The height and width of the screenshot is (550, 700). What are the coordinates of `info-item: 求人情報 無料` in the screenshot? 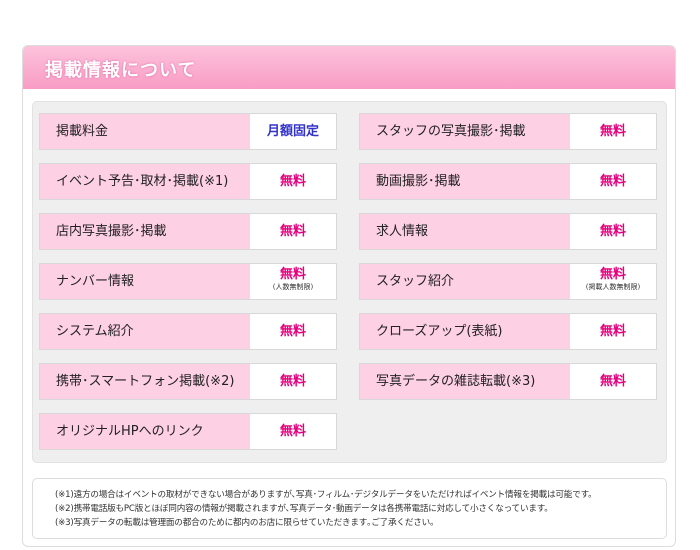 It's located at (508, 231).